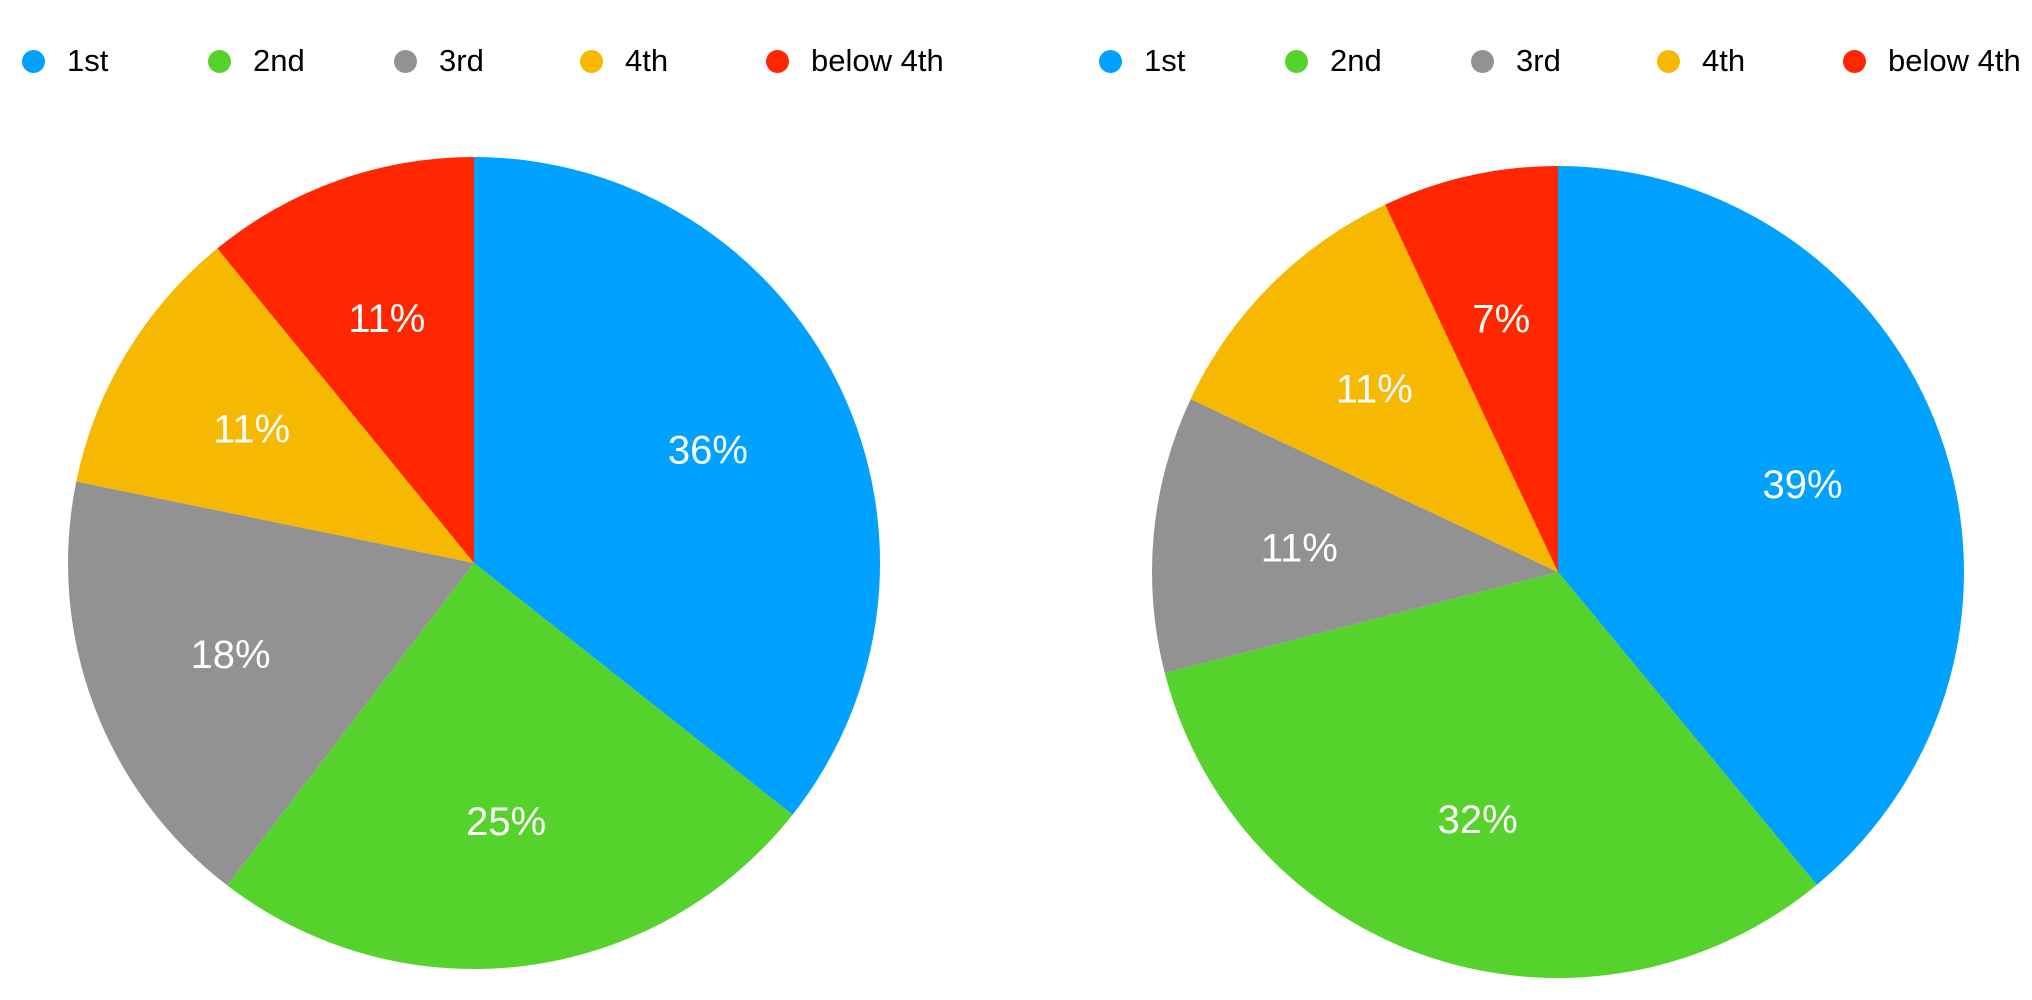 This screenshot has width=2032, height=1000. I want to click on slice-label-2nd: 25%, so click(506, 822).